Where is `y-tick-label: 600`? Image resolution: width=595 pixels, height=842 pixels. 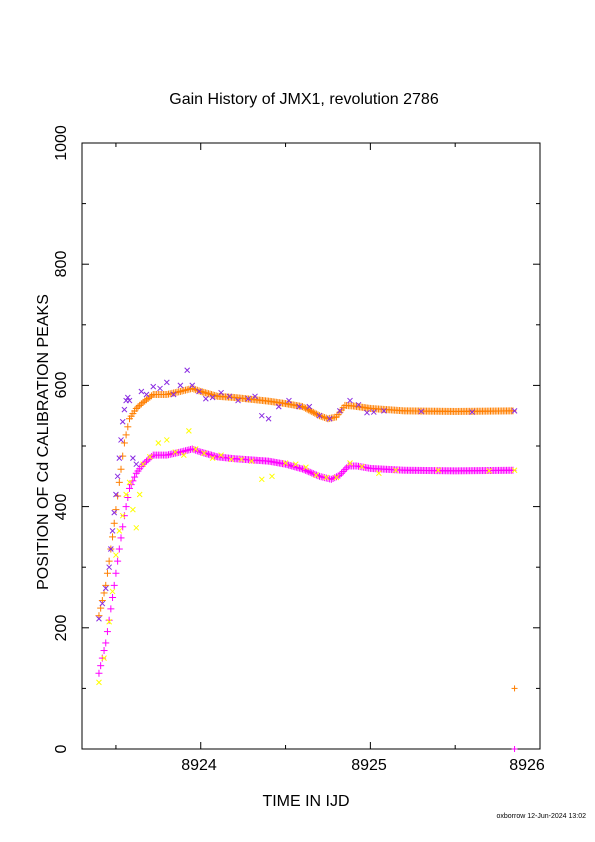
y-tick-label: 600 is located at coordinates (61, 385).